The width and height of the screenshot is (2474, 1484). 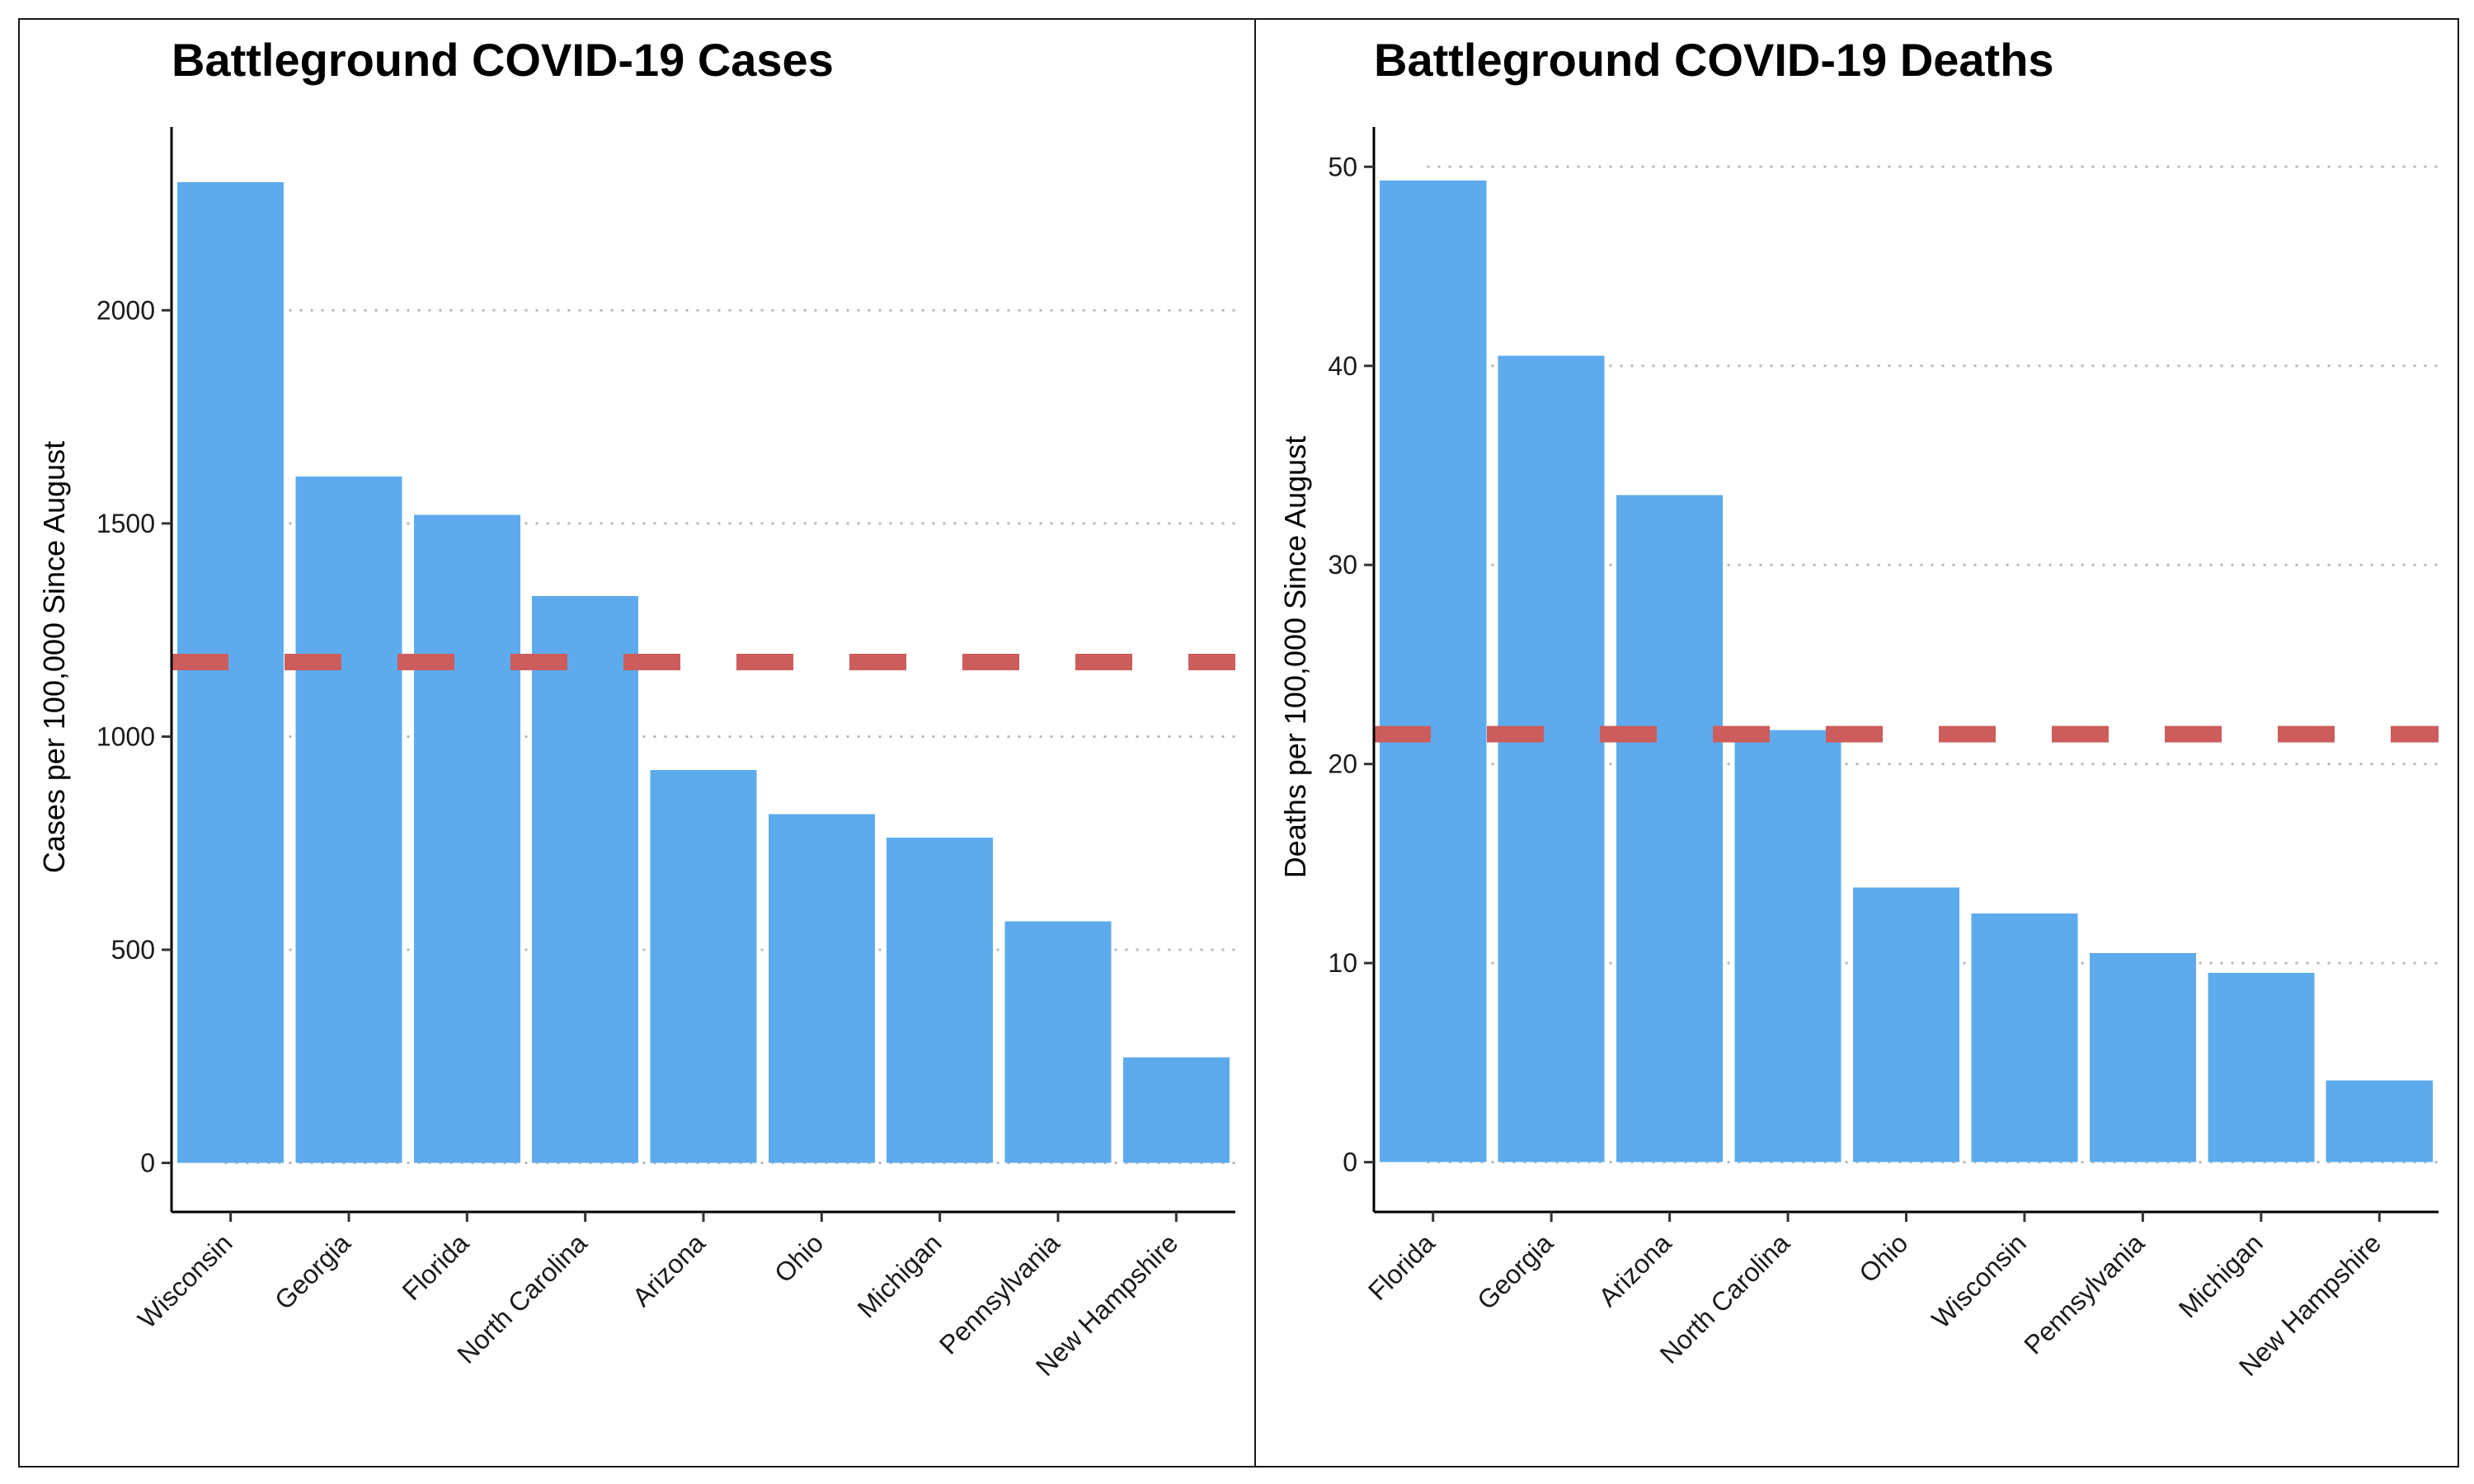 I want to click on y-tick-label: 40, so click(x=1342, y=366).